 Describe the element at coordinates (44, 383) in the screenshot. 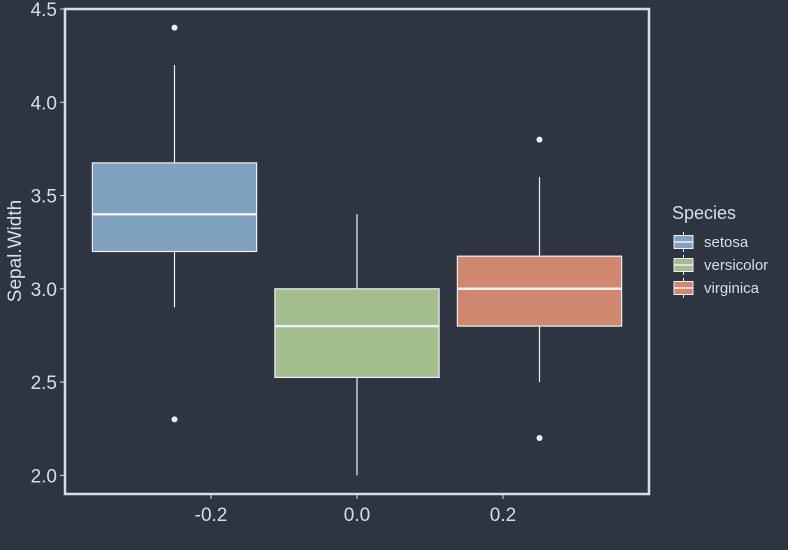

I see `y-tick-label: 2.5` at that location.